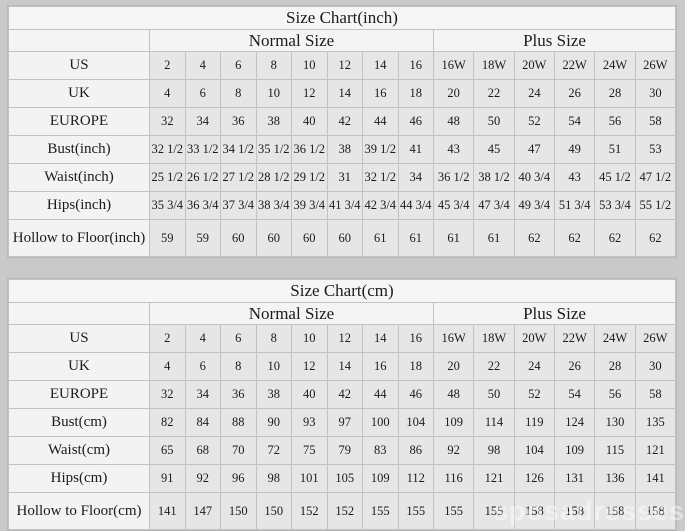 This screenshot has height=531, width=685. What do you see at coordinates (494, 65) in the screenshot?
I see `size-value-cell: 18W` at bounding box center [494, 65].